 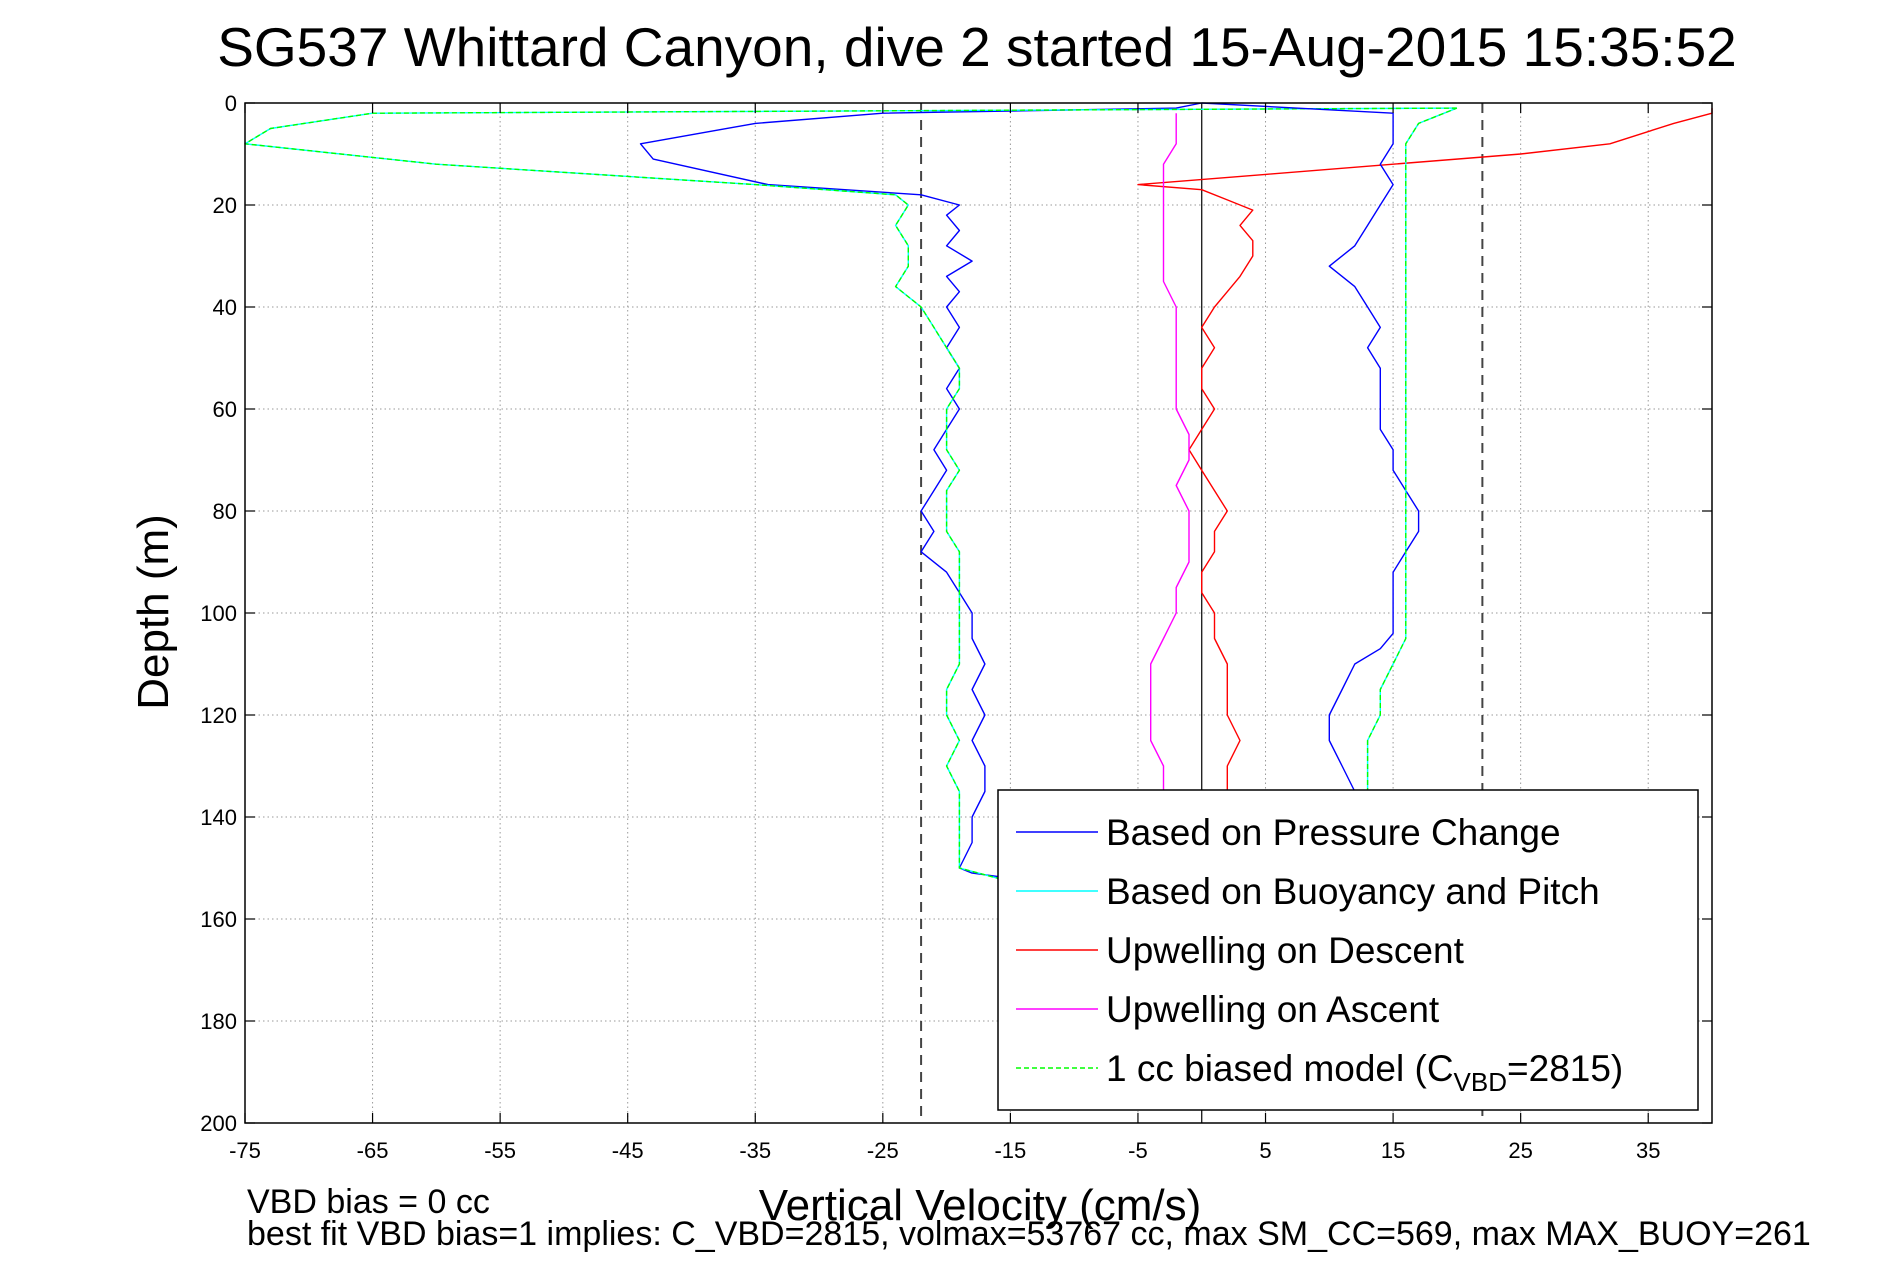 What do you see at coordinates (1138, 1150) in the screenshot?
I see `x-tick-label-7: -5` at bounding box center [1138, 1150].